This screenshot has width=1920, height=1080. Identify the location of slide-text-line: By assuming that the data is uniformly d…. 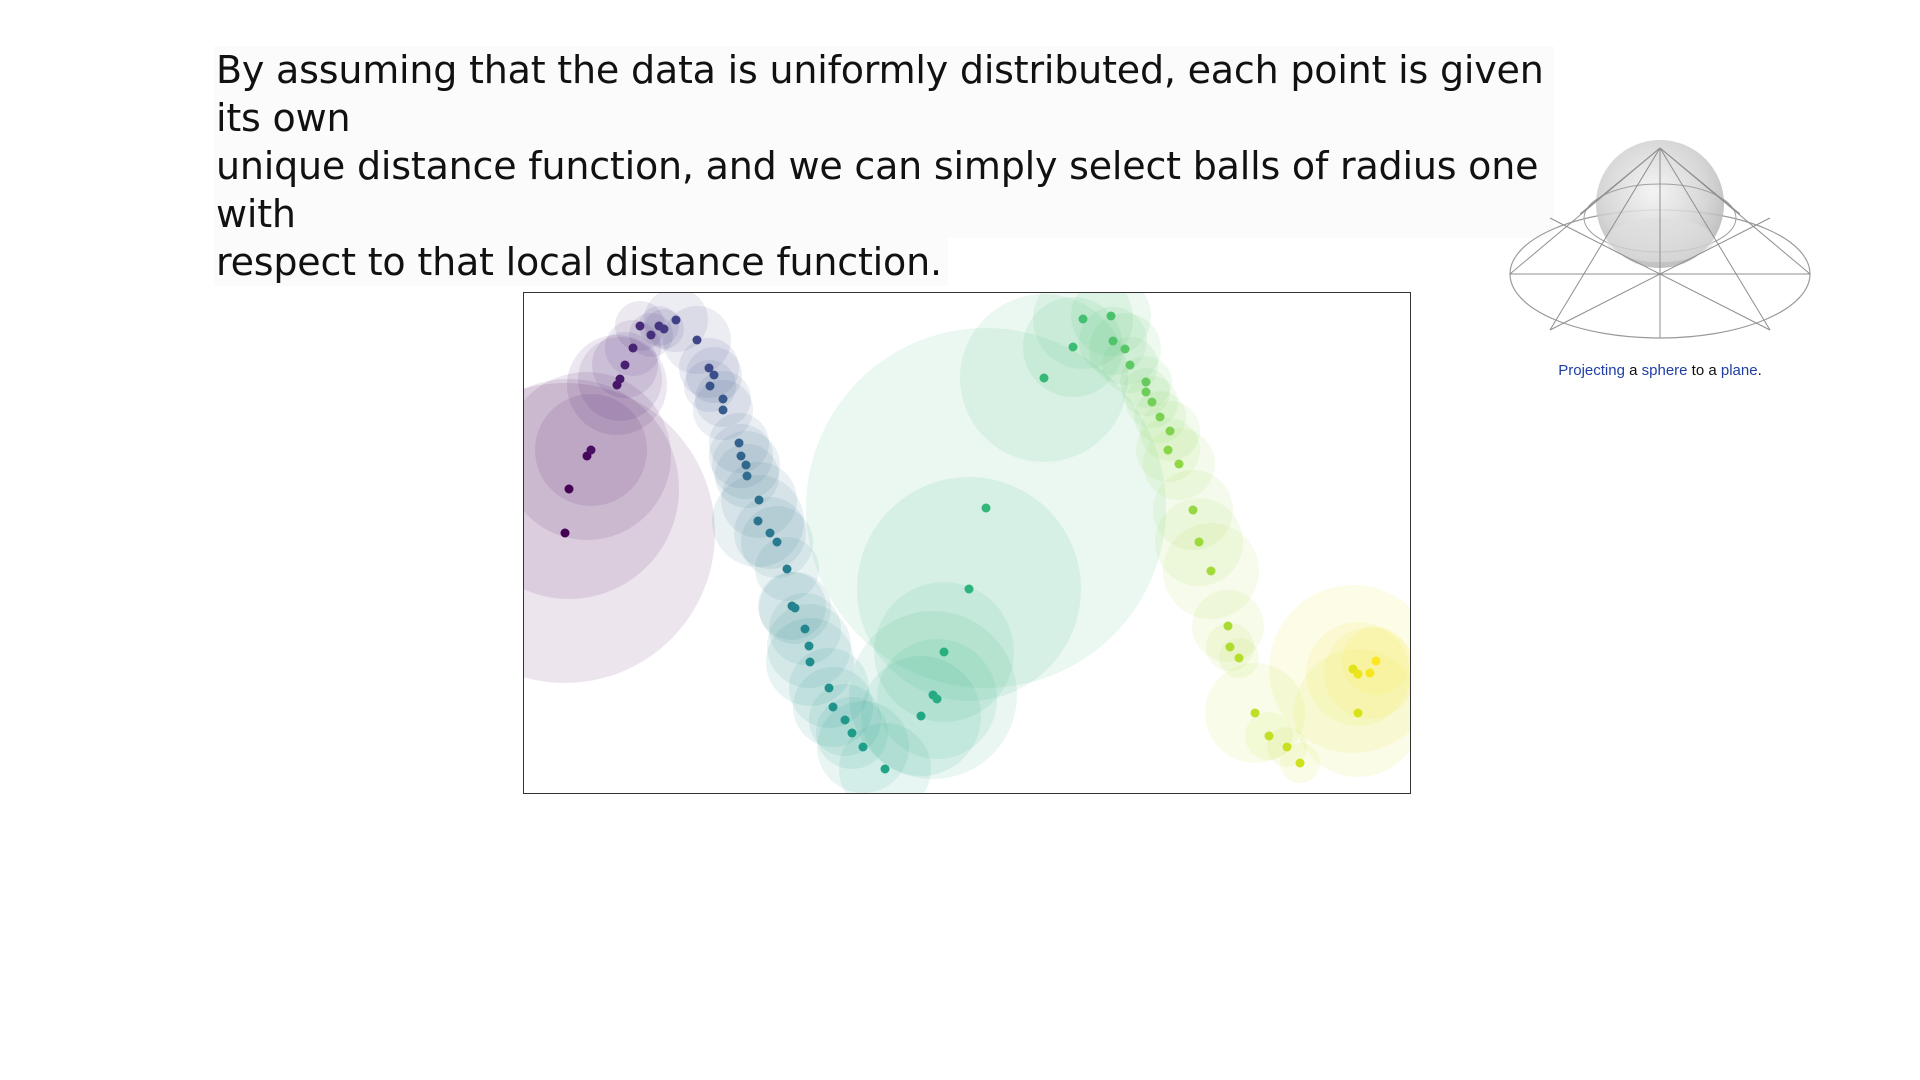
(884, 94).